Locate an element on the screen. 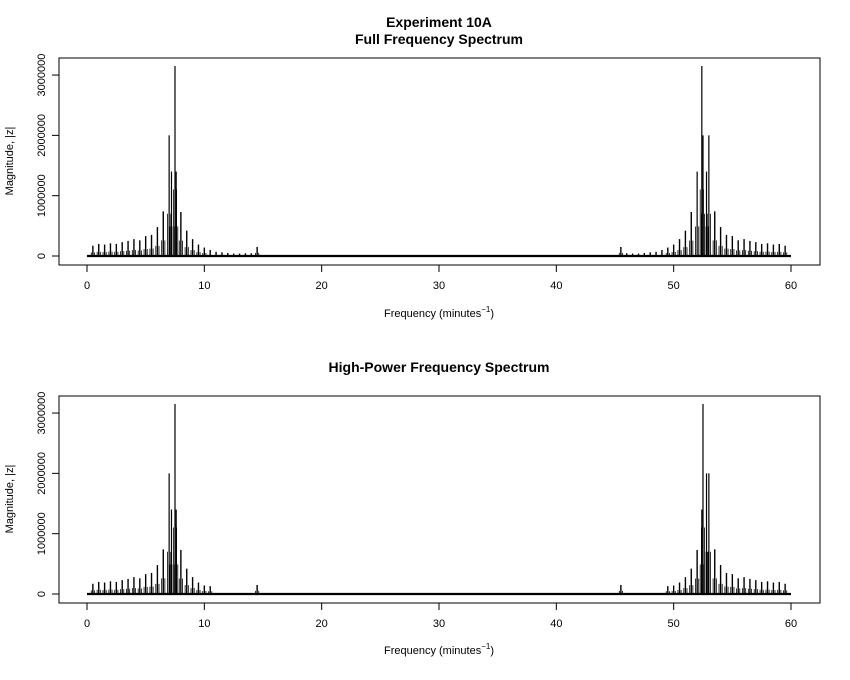  chart-title: High-Power Frequency Spectrum is located at coordinates (439, 367).